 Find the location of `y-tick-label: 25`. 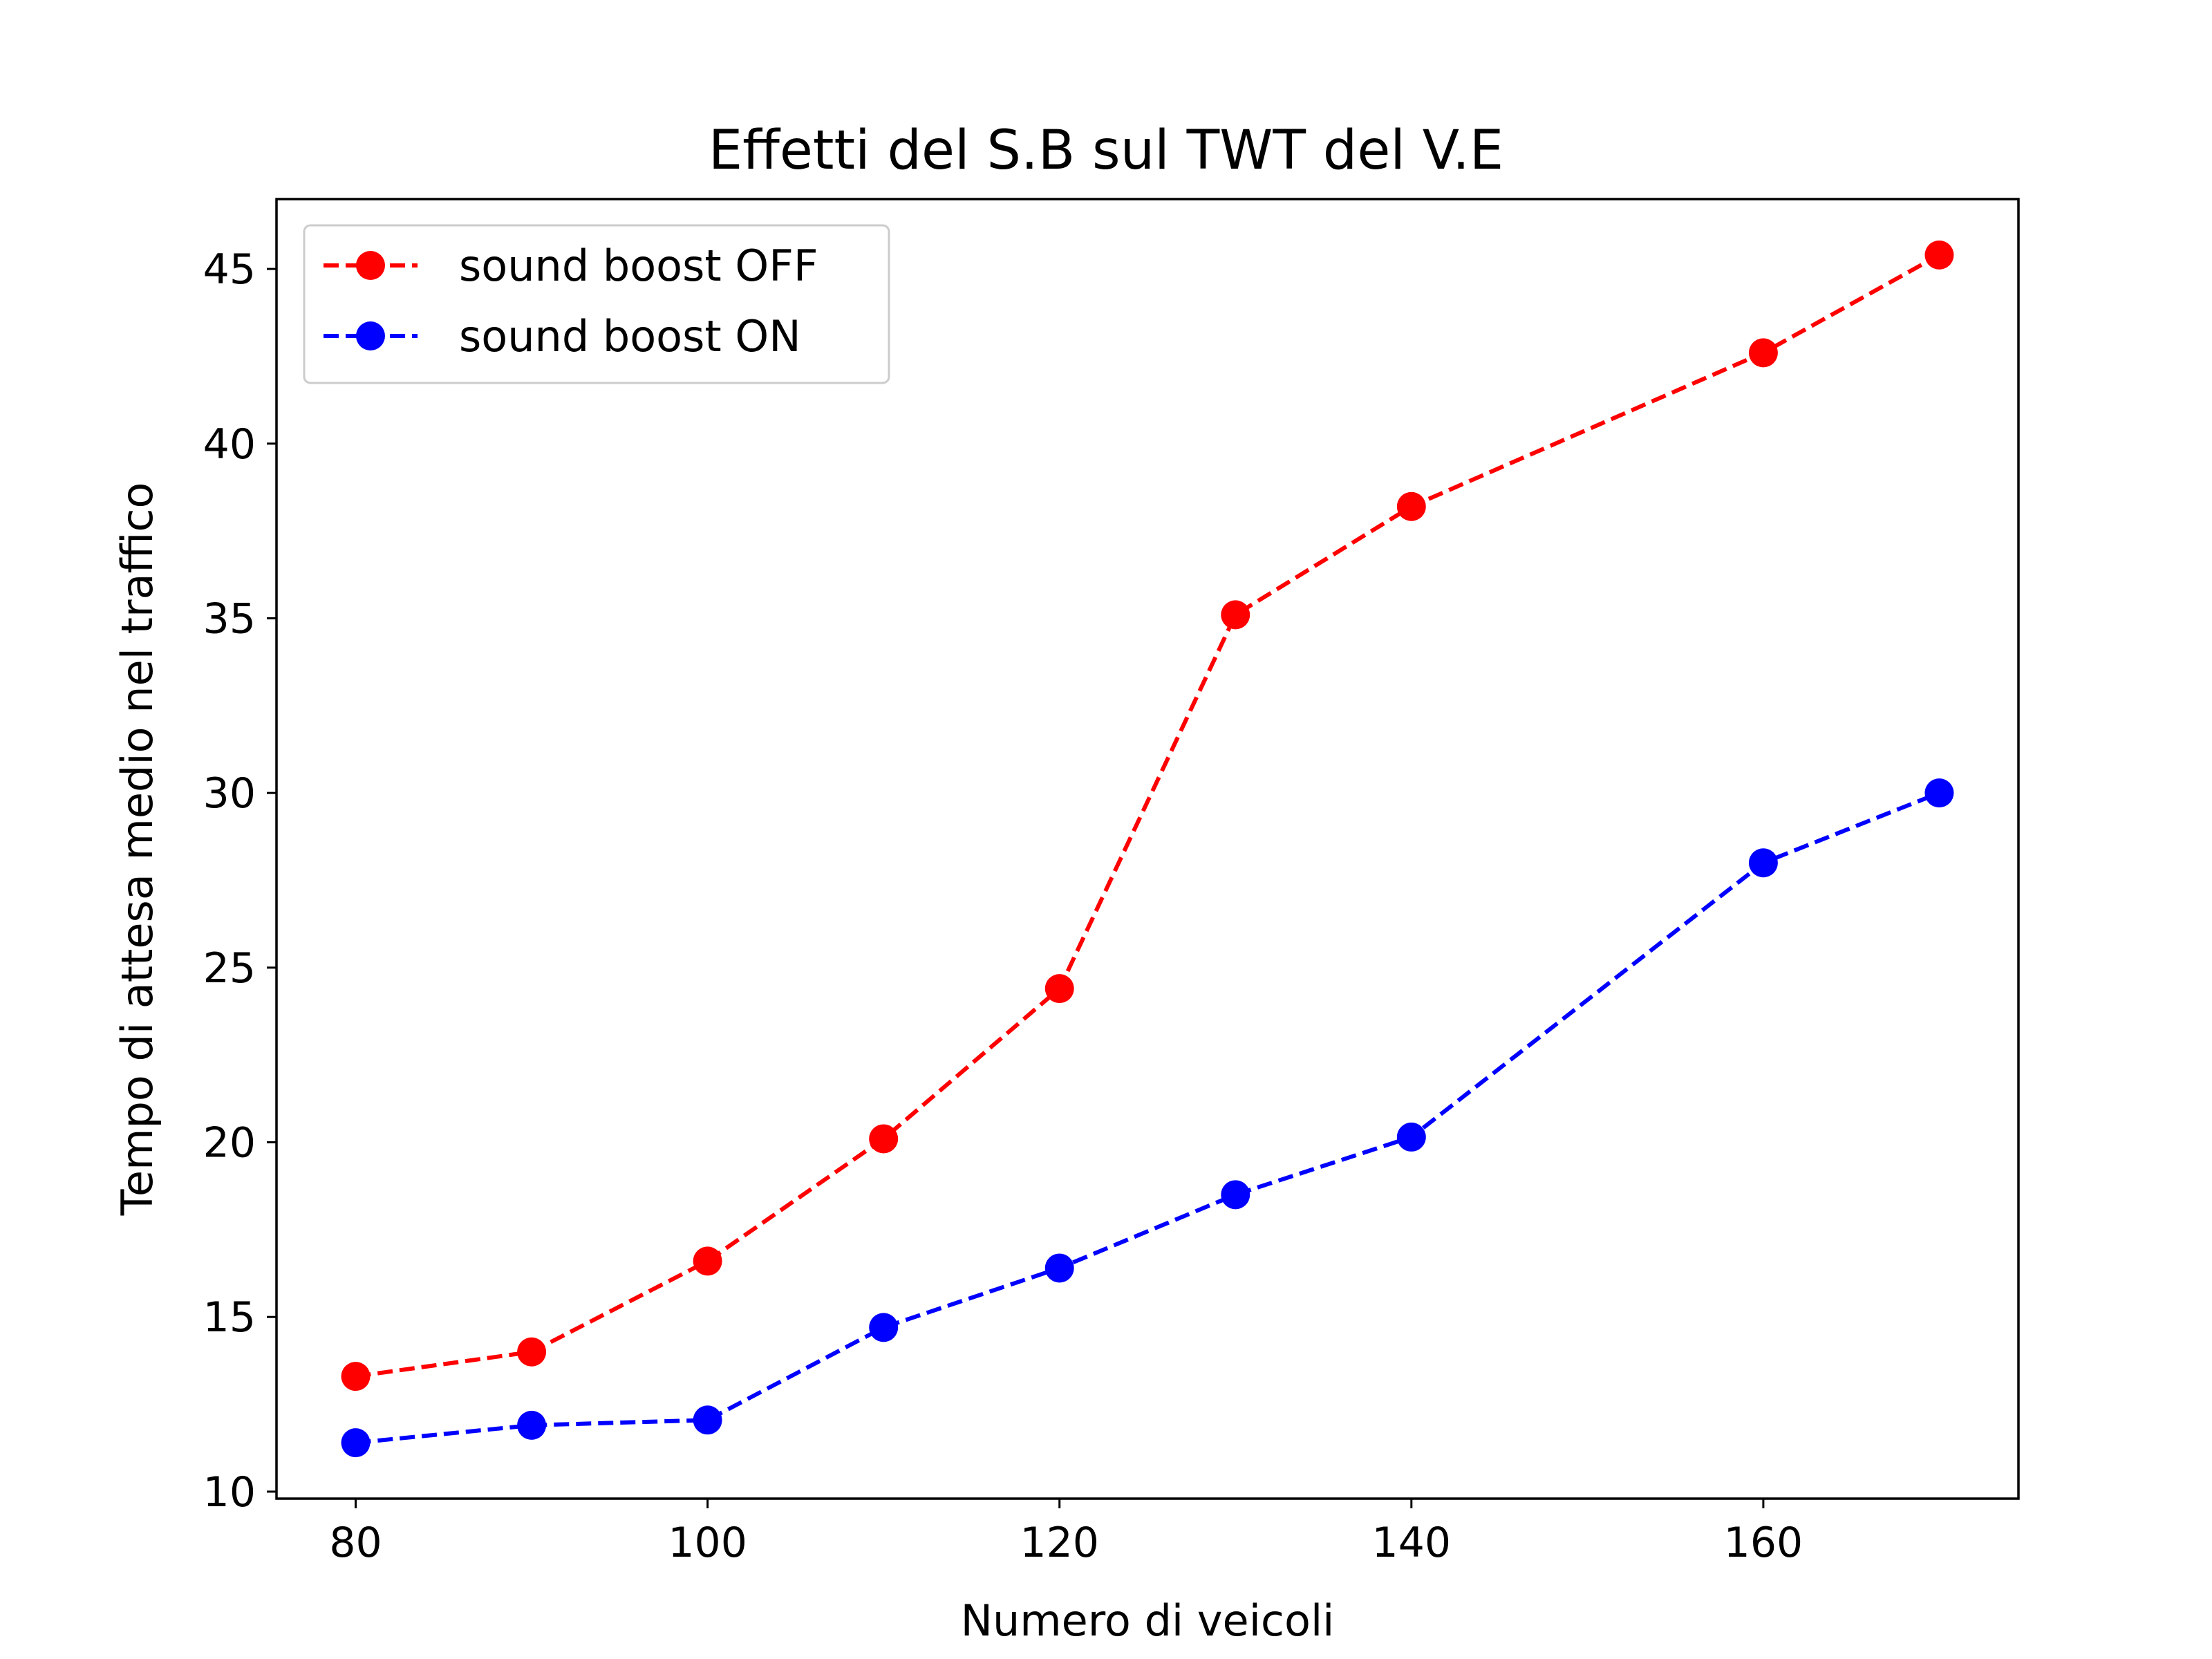

y-tick-label: 25 is located at coordinates (229, 969).